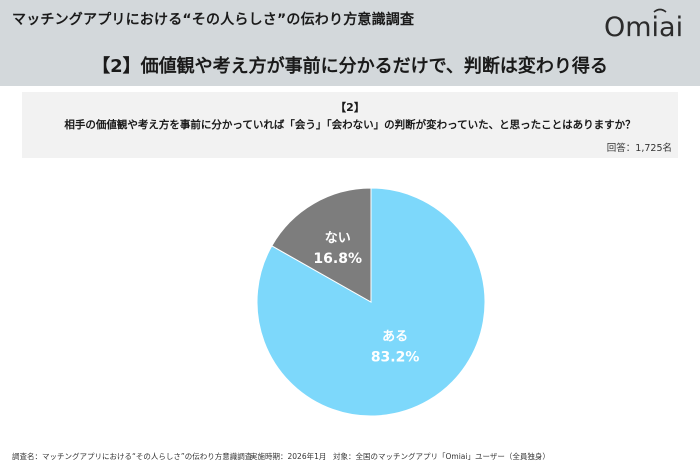  I want to click on slice-value-label: 83.2%, so click(395, 357).